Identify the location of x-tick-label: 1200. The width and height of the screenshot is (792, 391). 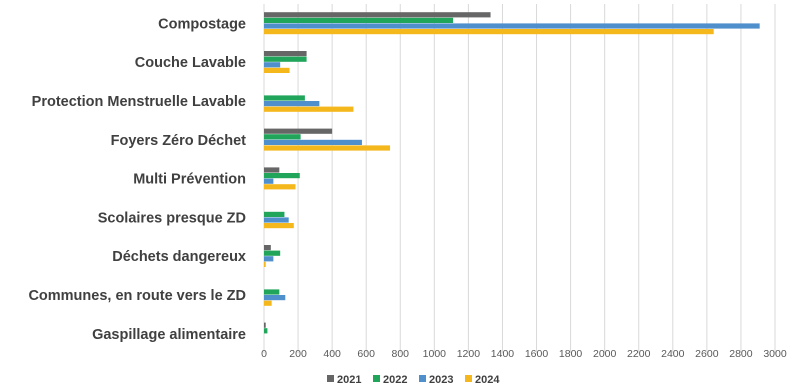
(469, 354).